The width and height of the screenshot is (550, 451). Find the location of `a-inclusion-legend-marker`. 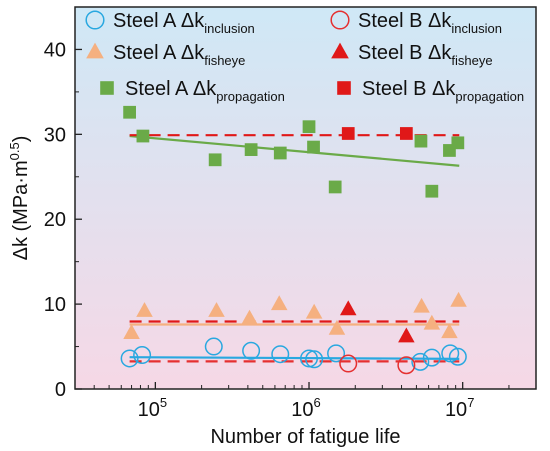

a-inclusion-legend-marker is located at coordinates (95, 20).